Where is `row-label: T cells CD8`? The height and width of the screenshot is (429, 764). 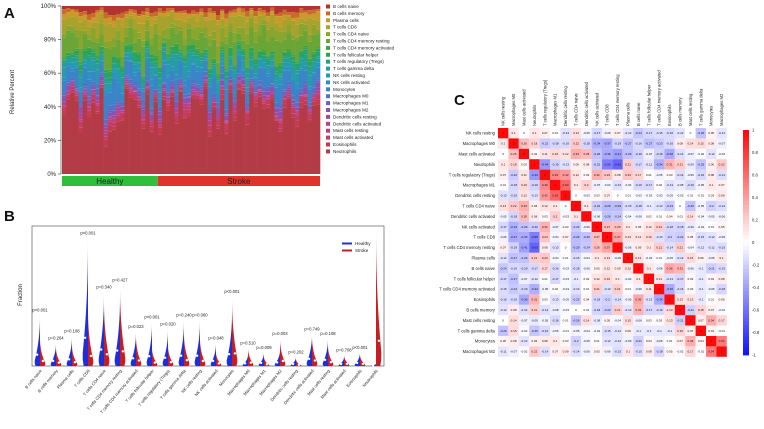
row-label: T cells CD8 is located at coordinates (484, 237).